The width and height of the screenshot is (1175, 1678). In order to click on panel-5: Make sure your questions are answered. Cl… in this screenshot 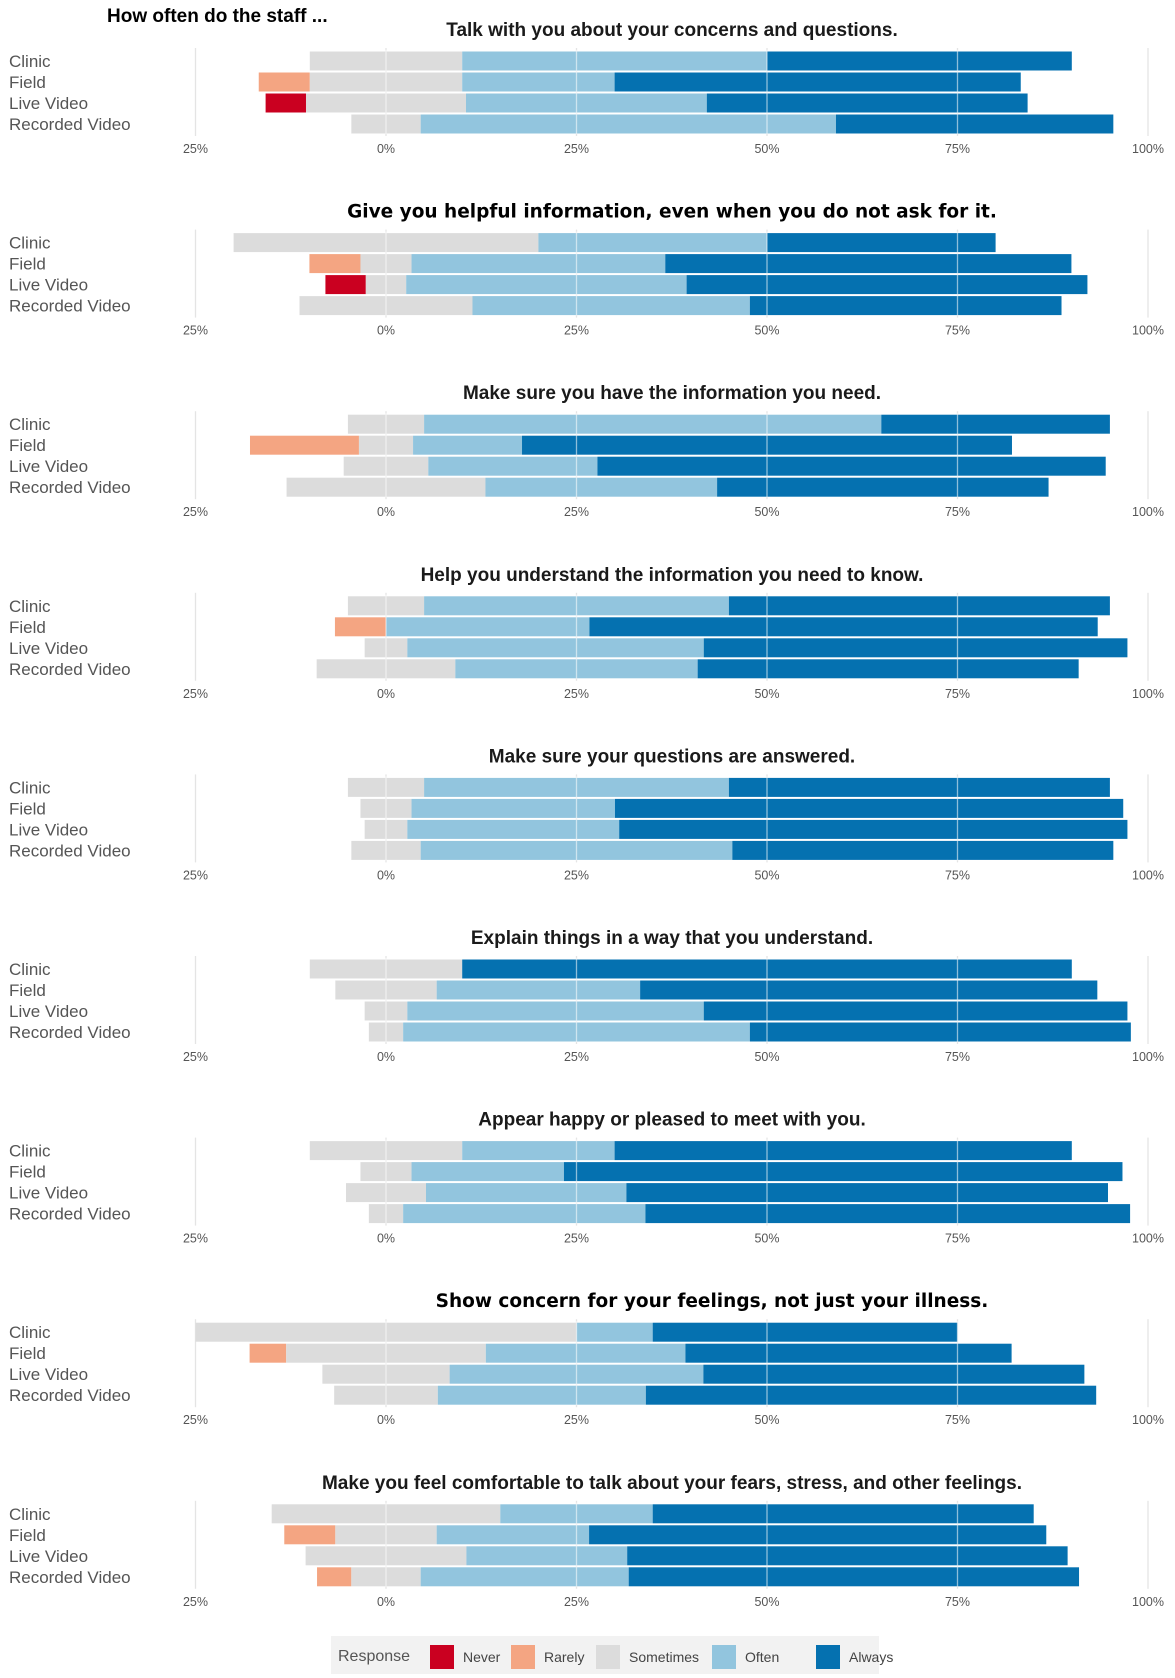, I will do `click(586, 814)`.